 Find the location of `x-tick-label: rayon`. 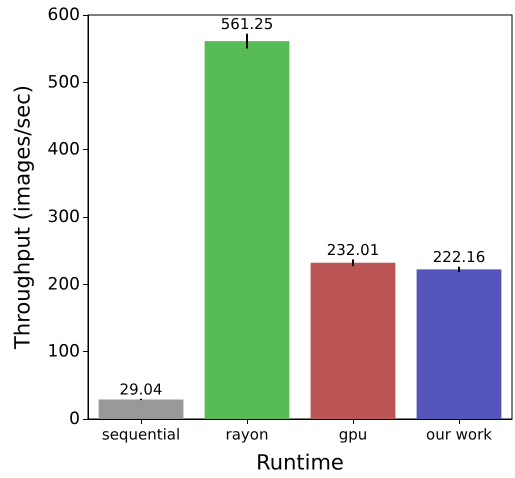

x-tick-label: rayon is located at coordinates (247, 435).